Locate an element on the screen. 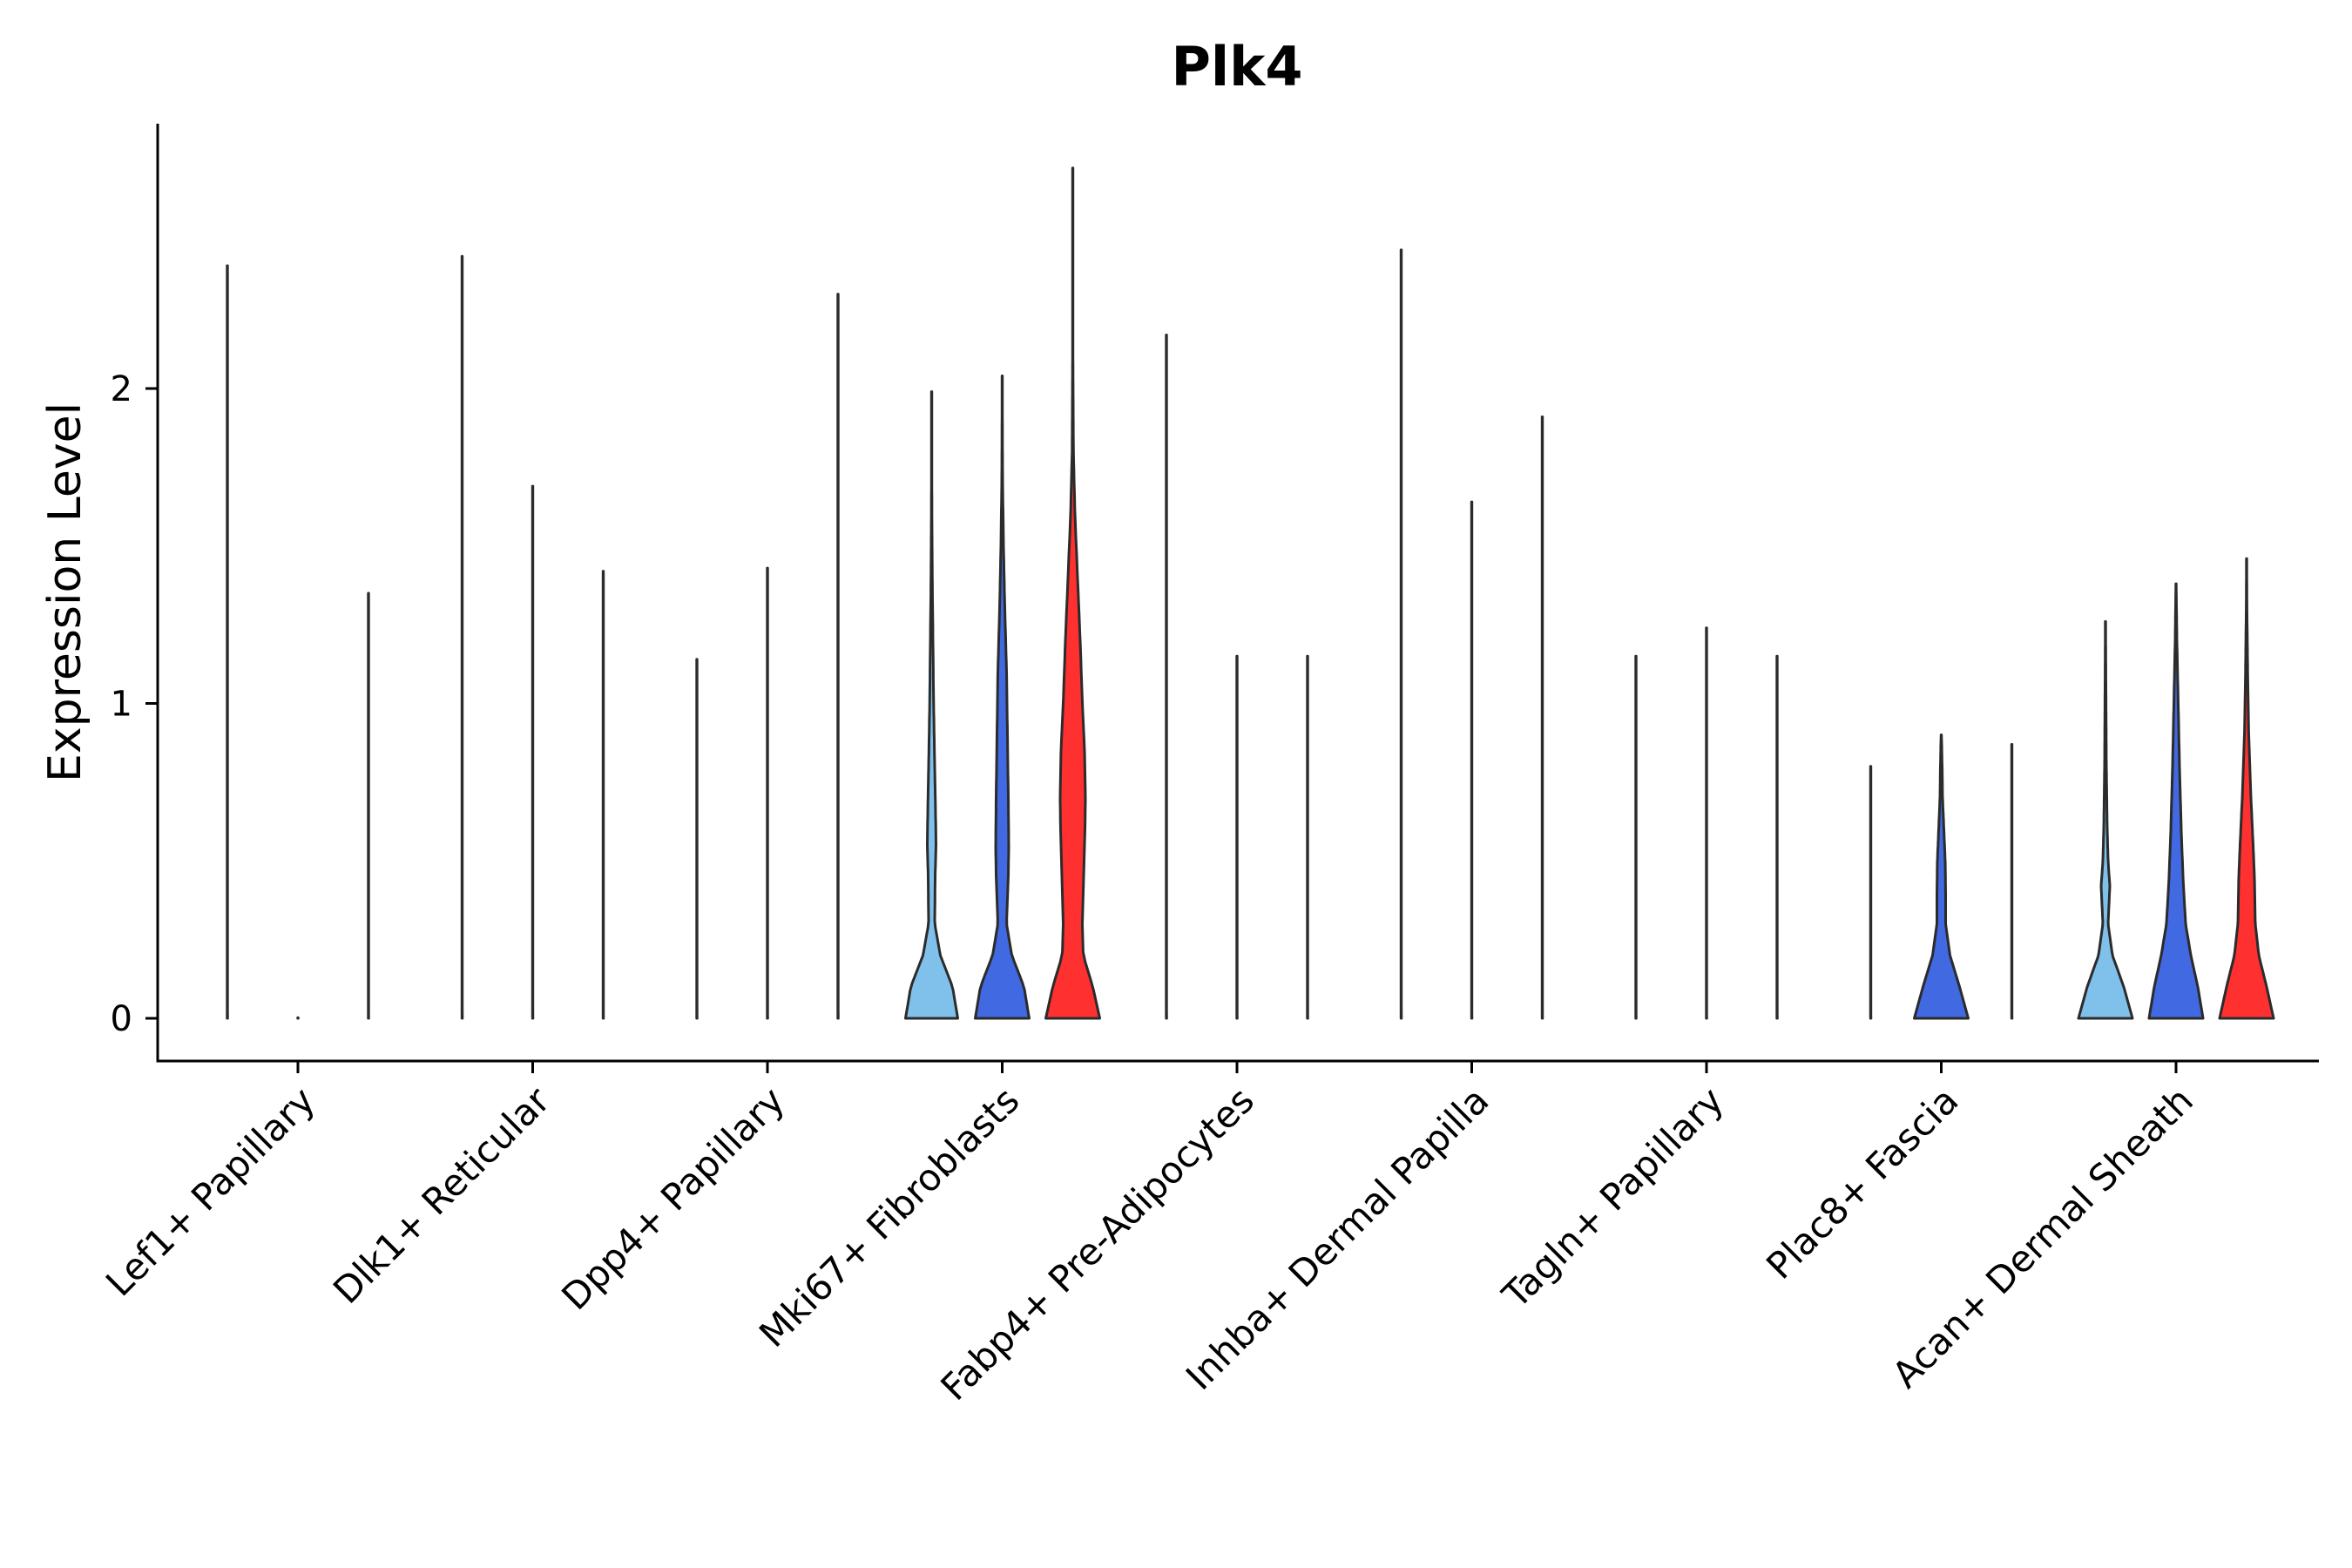 The height and width of the screenshot is (1568, 2352). x-tick-label: Mki67+ Fibroblasts is located at coordinates (889, 1216).